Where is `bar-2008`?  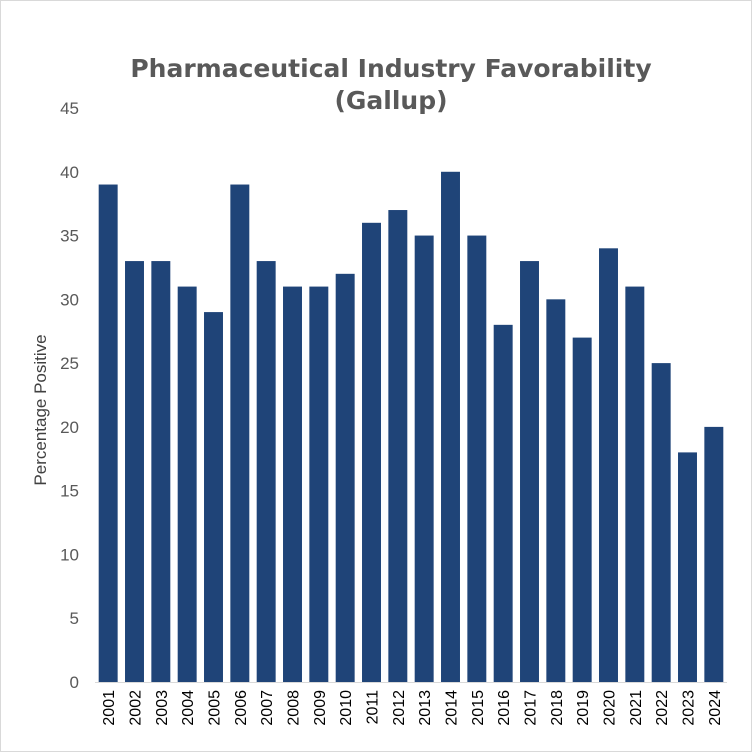 bar-2008 is located at coordinates (292, 484).